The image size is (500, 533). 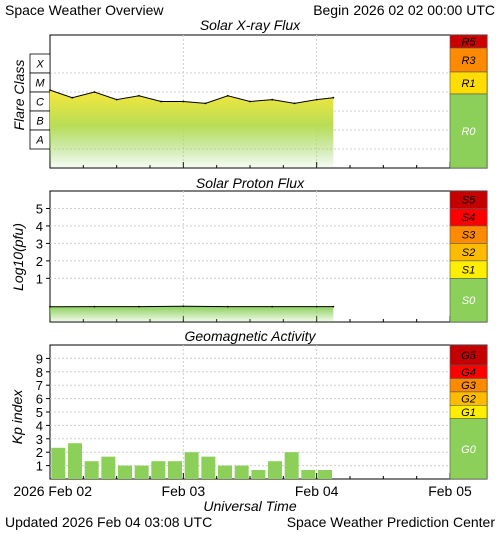 What do you see at coordinates (39, 372) in the screenshot?
I see `kp-ytick-label: 8` at bounding box center [39, 372].